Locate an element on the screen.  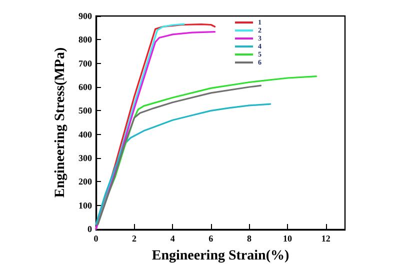
x-tick-label: 6 is located at coordinates (211, 239).